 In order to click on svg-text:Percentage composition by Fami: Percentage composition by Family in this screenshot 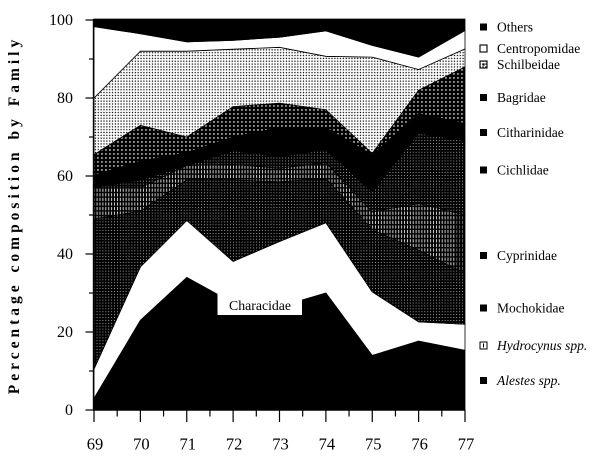, I will do `click(14, 215)`.